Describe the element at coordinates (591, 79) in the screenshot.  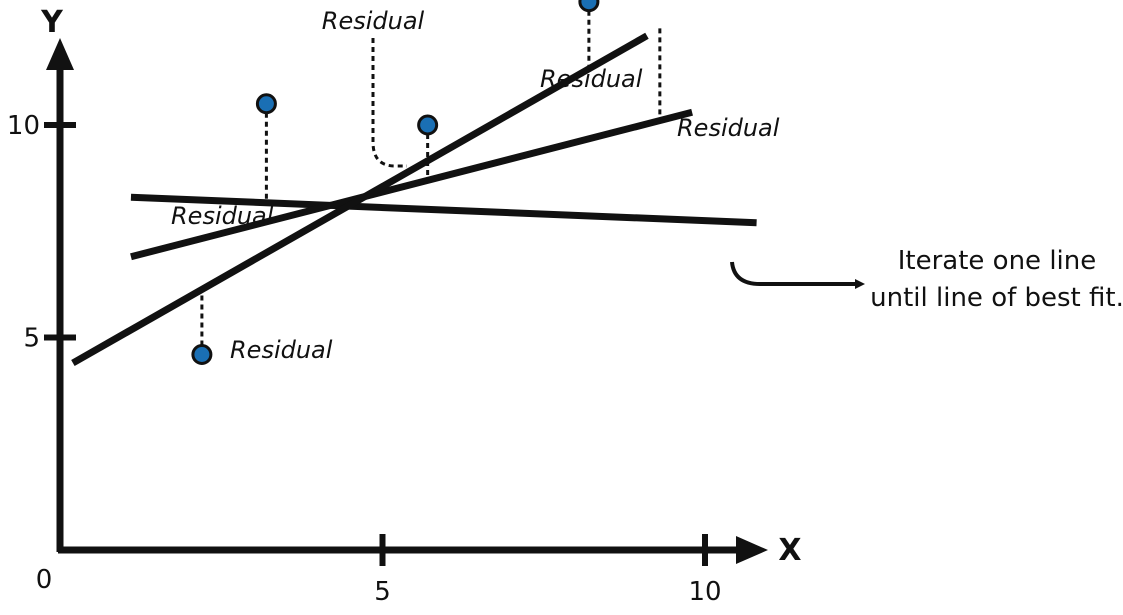
I see `residual-label-high-point: Residual` at that location.